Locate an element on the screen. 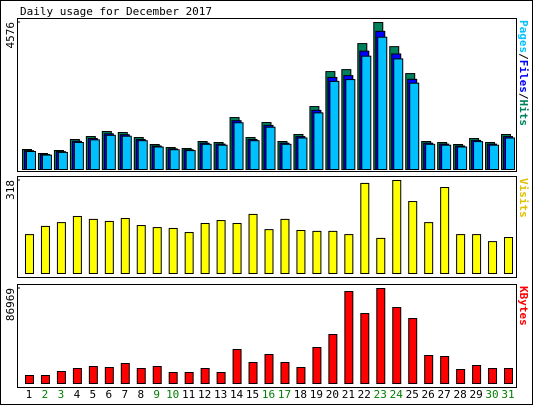 The height and width of the screenshot is (405, 533). legend-entry: KBytes is located at coordinates (523, 306).